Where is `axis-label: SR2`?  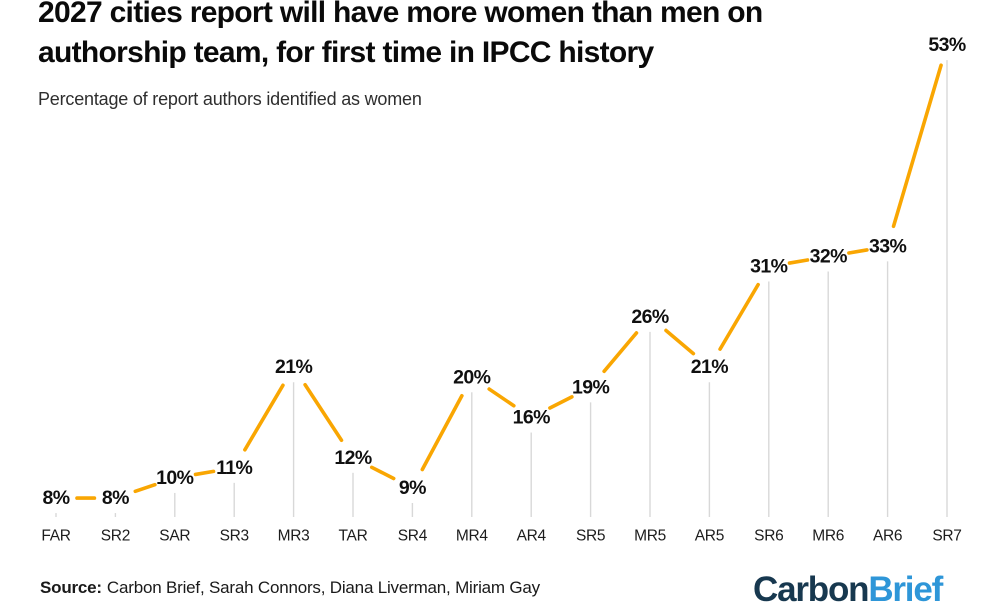 axis-label: SR2 is located at coordinates (115, 536).